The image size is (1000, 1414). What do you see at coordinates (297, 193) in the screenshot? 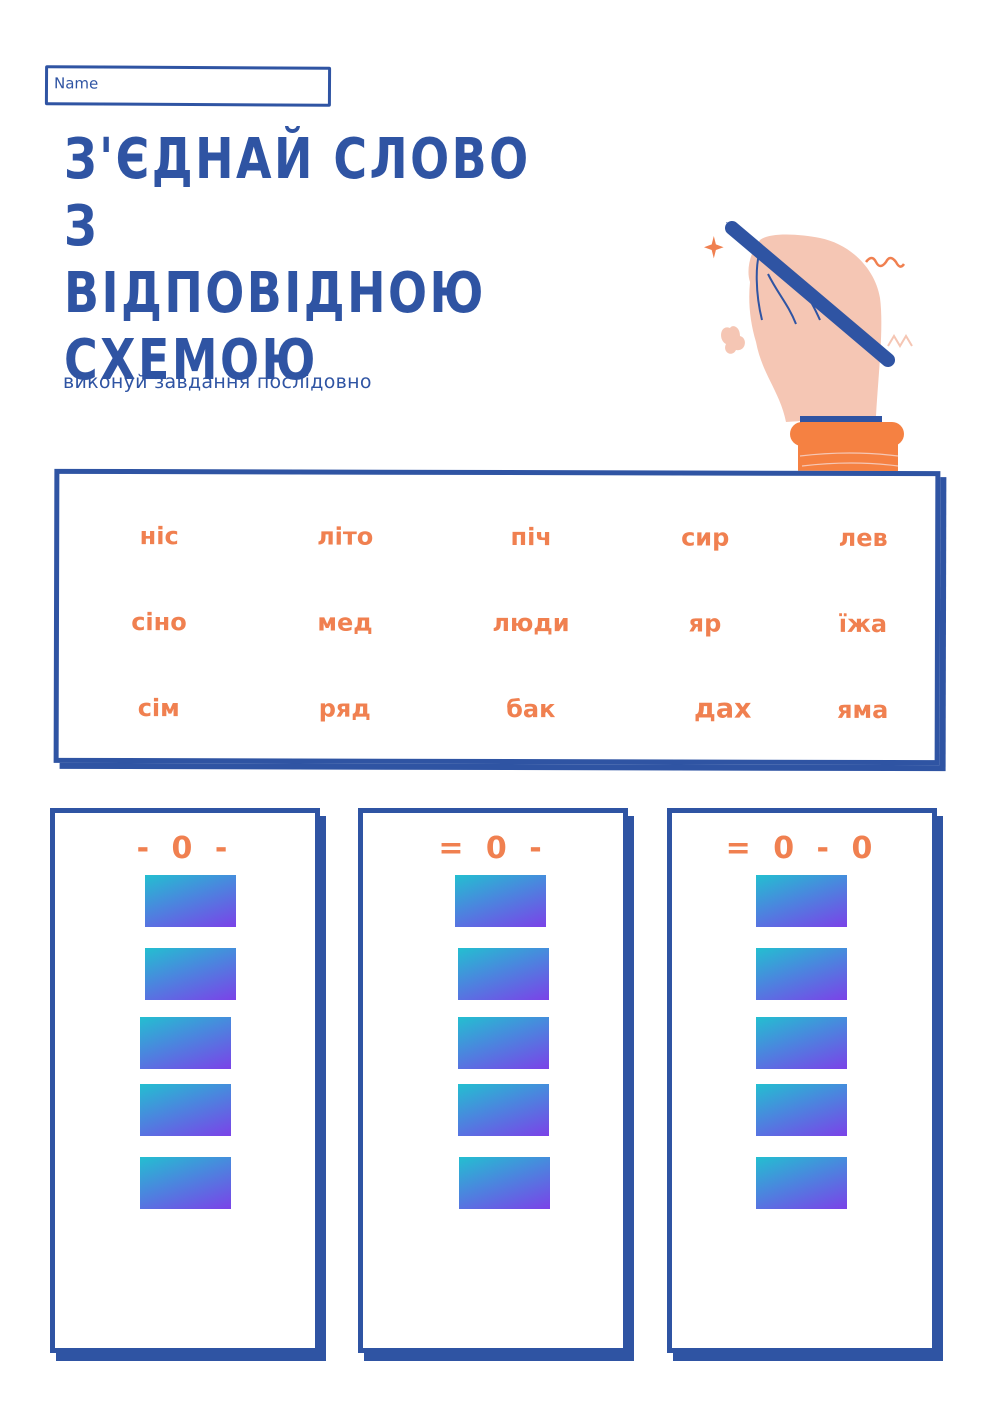
I see `title-line-1: З'ЄДНАЙ СЛОВО З` at bounding box center [297, 193].